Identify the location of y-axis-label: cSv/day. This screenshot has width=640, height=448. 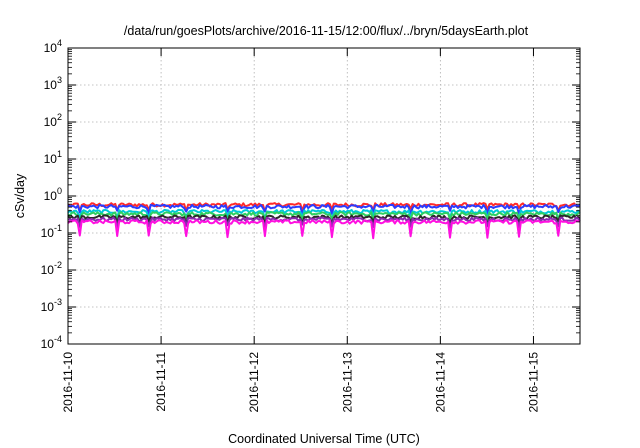
(20, 195).